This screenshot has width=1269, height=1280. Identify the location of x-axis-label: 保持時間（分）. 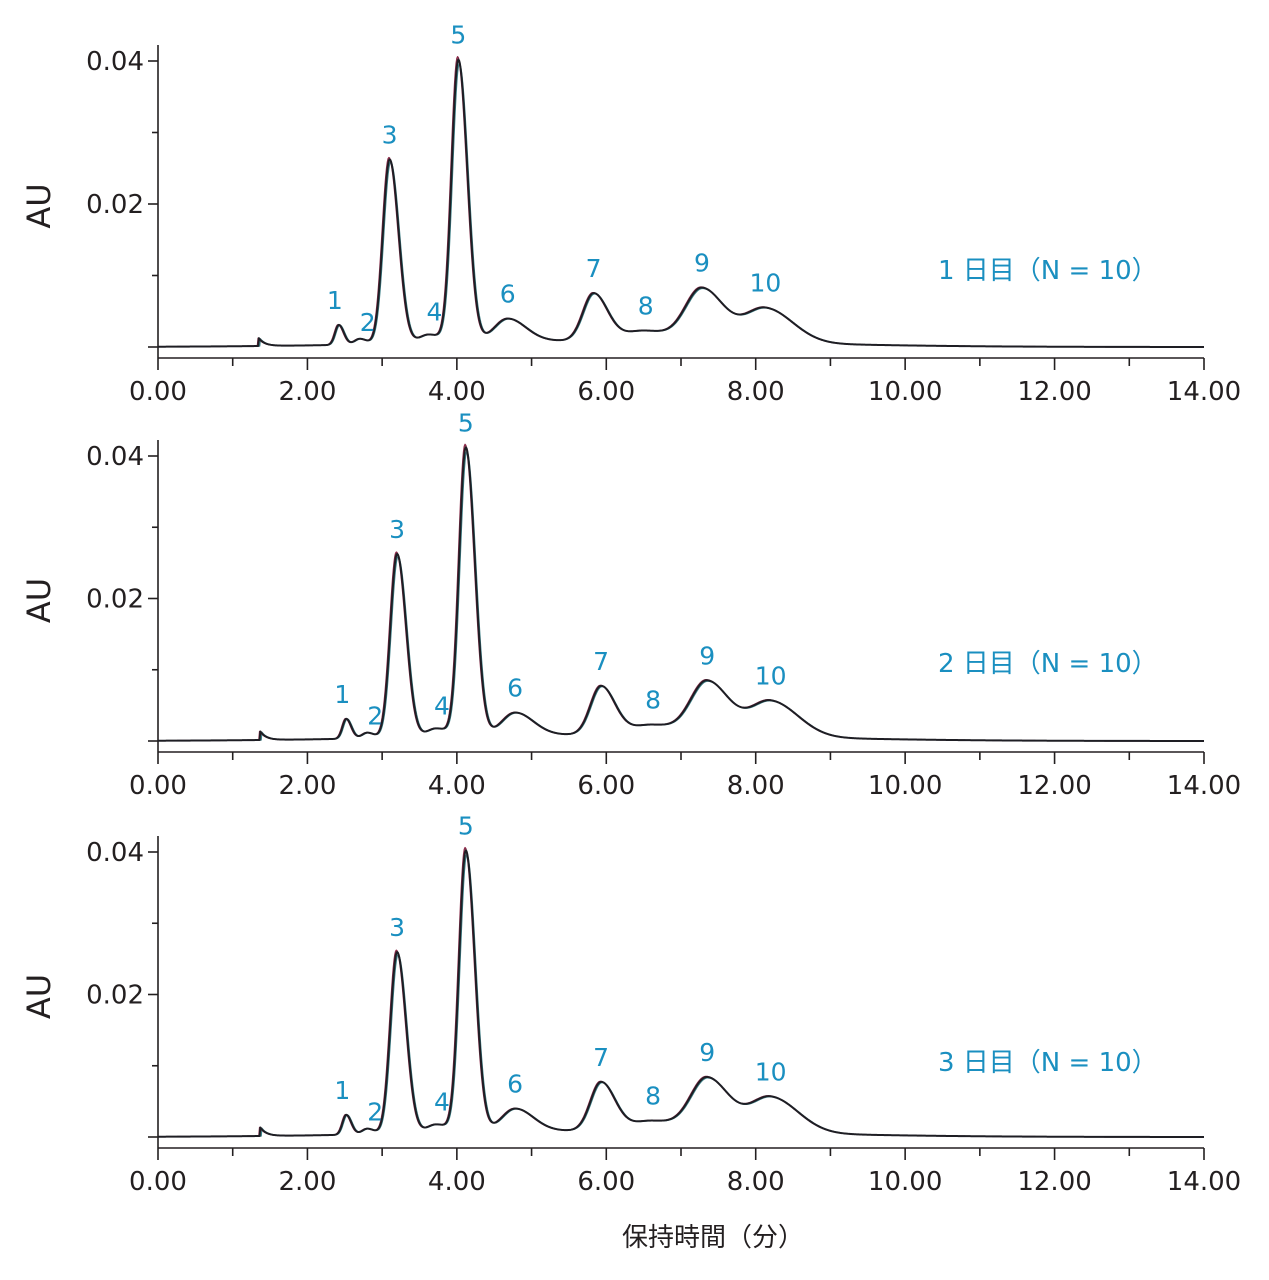
(713, 1238).